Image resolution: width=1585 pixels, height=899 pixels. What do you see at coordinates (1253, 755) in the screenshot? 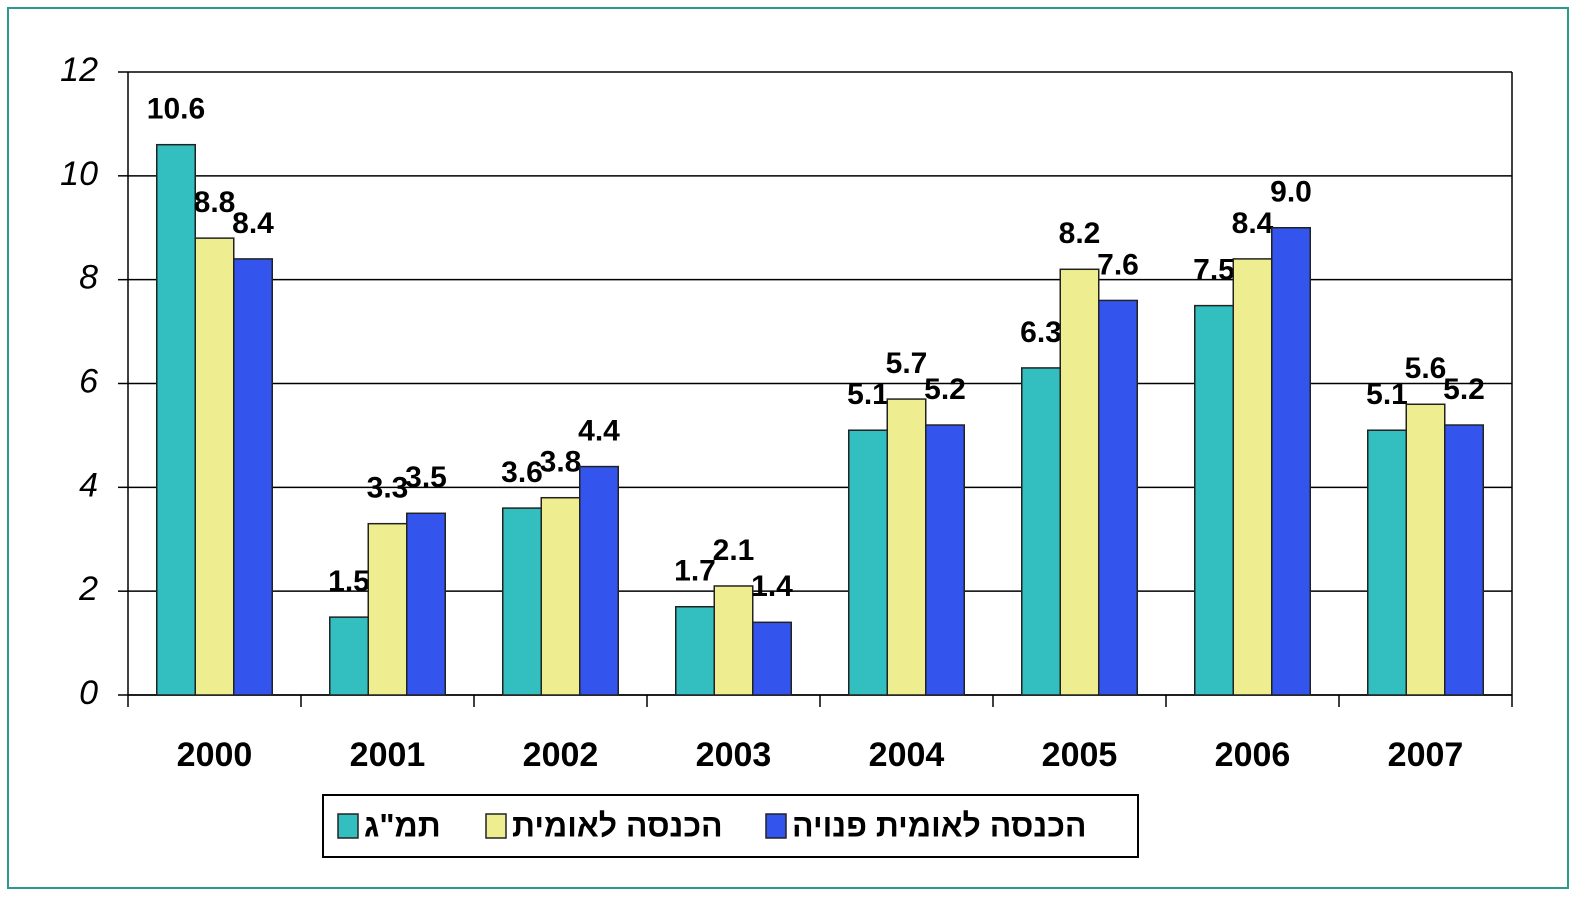
I see `x-tick-label: 2006` at bounding box center [1253, 755].